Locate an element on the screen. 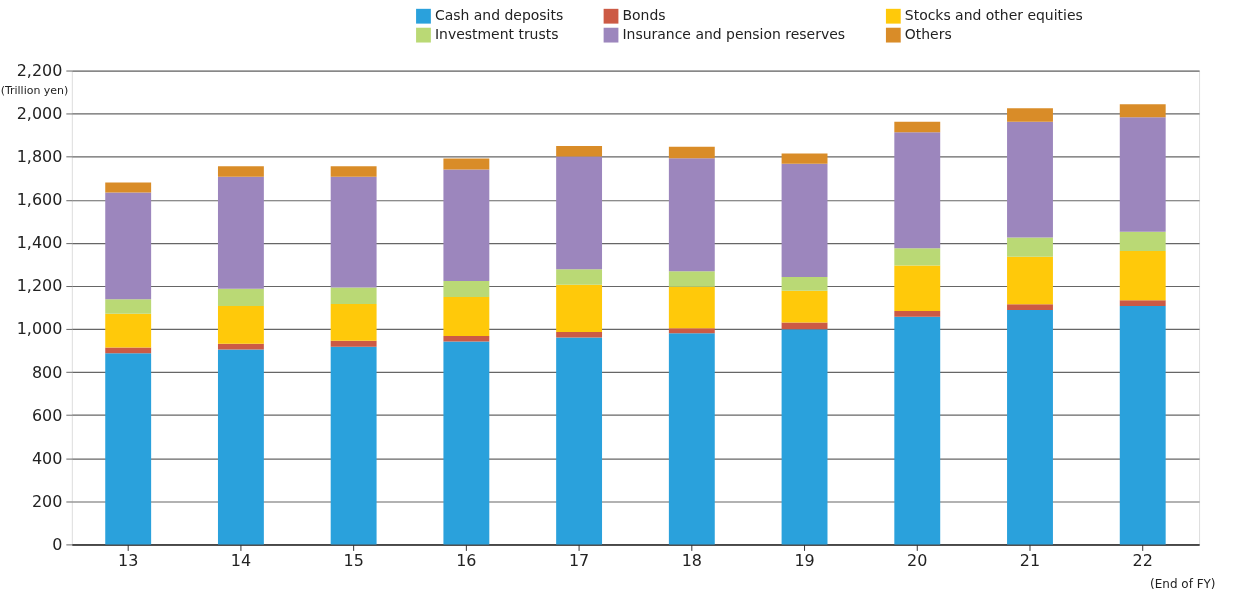  y-tick-label: 0 is located at coordinates (57, 544).